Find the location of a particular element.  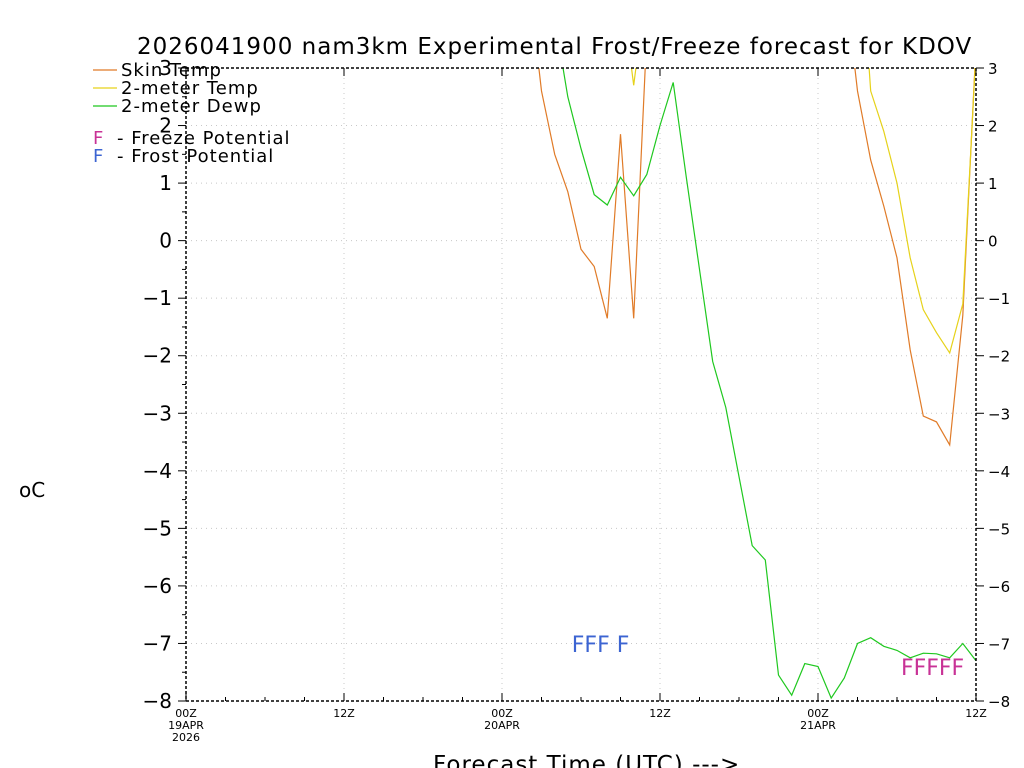

y-tick-label-right: 2 is located at coordinates (993, 127).